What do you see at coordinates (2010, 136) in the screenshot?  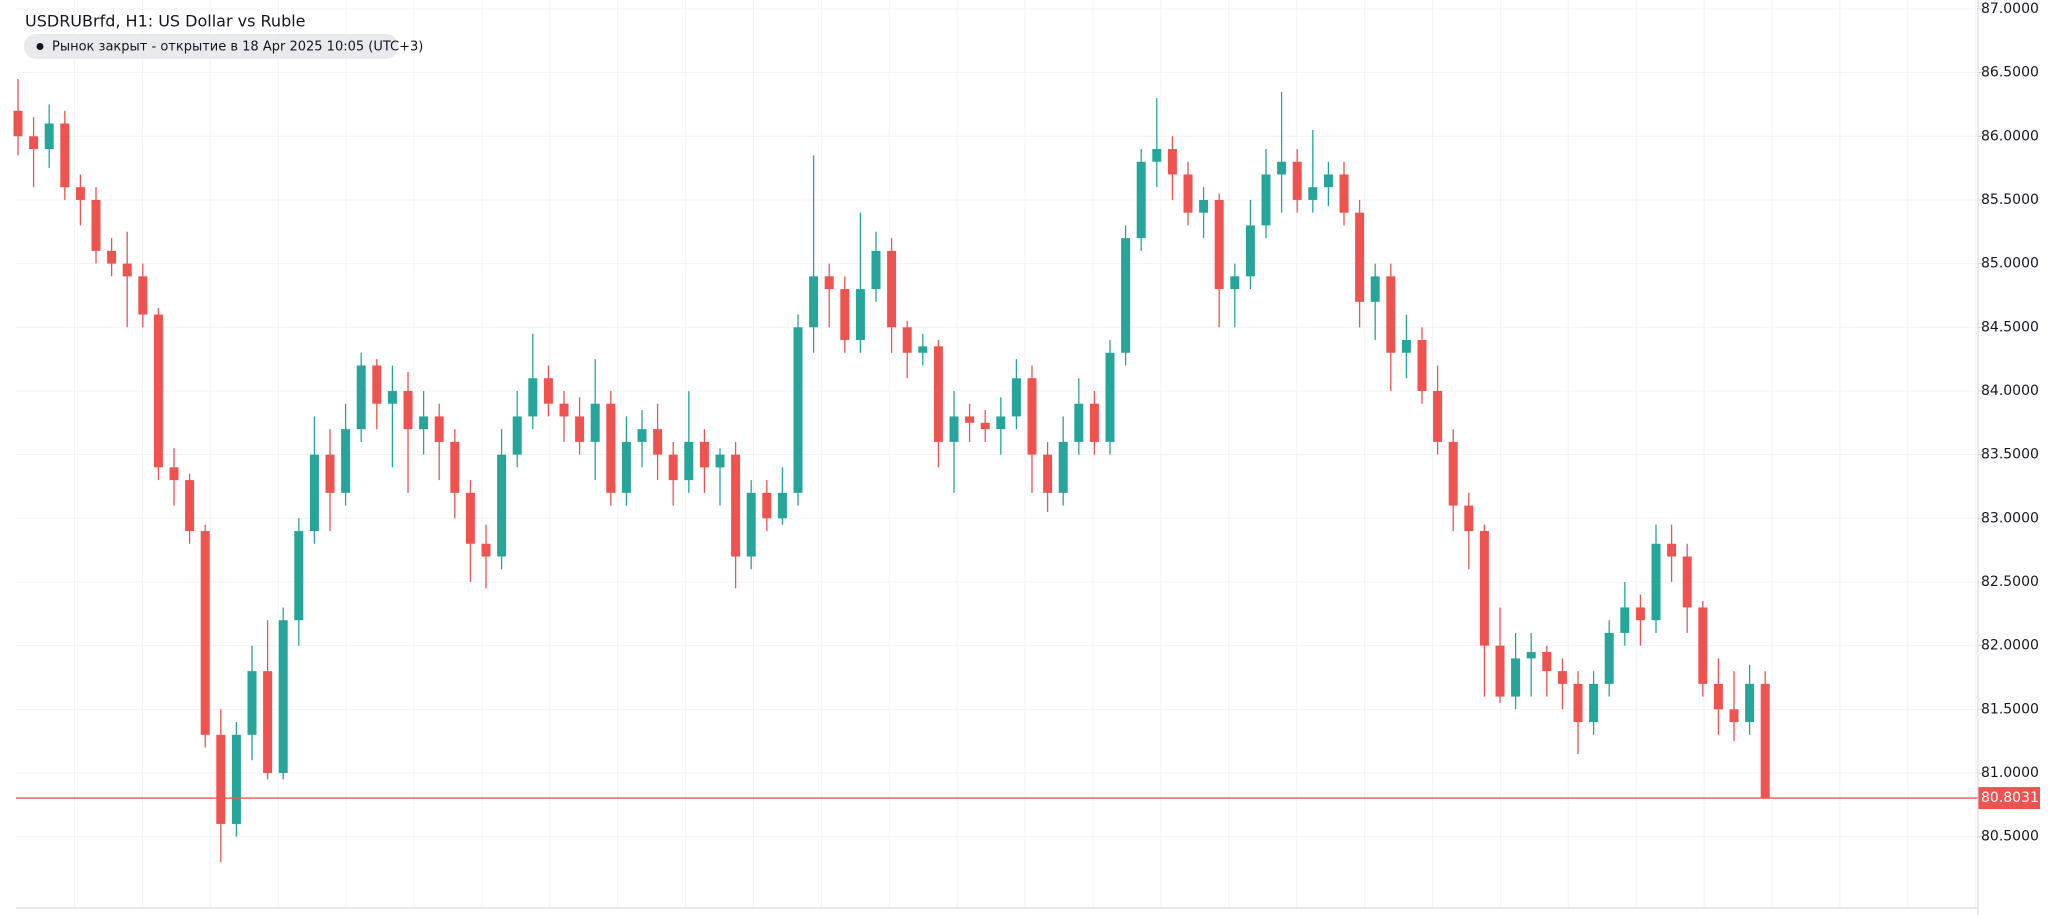 I see `y-tick-label: 86.0000` at bounding box center [2010, 136].